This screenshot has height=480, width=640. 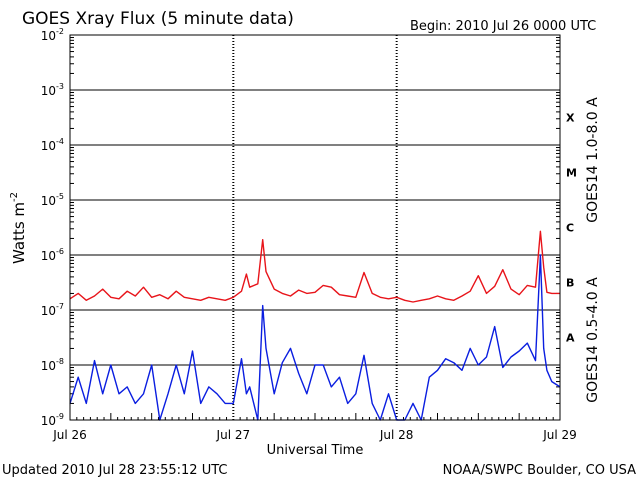 What do you see at coordinates (114, 470) in the screenshot?
I see `footer-updated: Updated 2010 Jul 28 23:55:12 UTC` at bounding box center [114, 470].